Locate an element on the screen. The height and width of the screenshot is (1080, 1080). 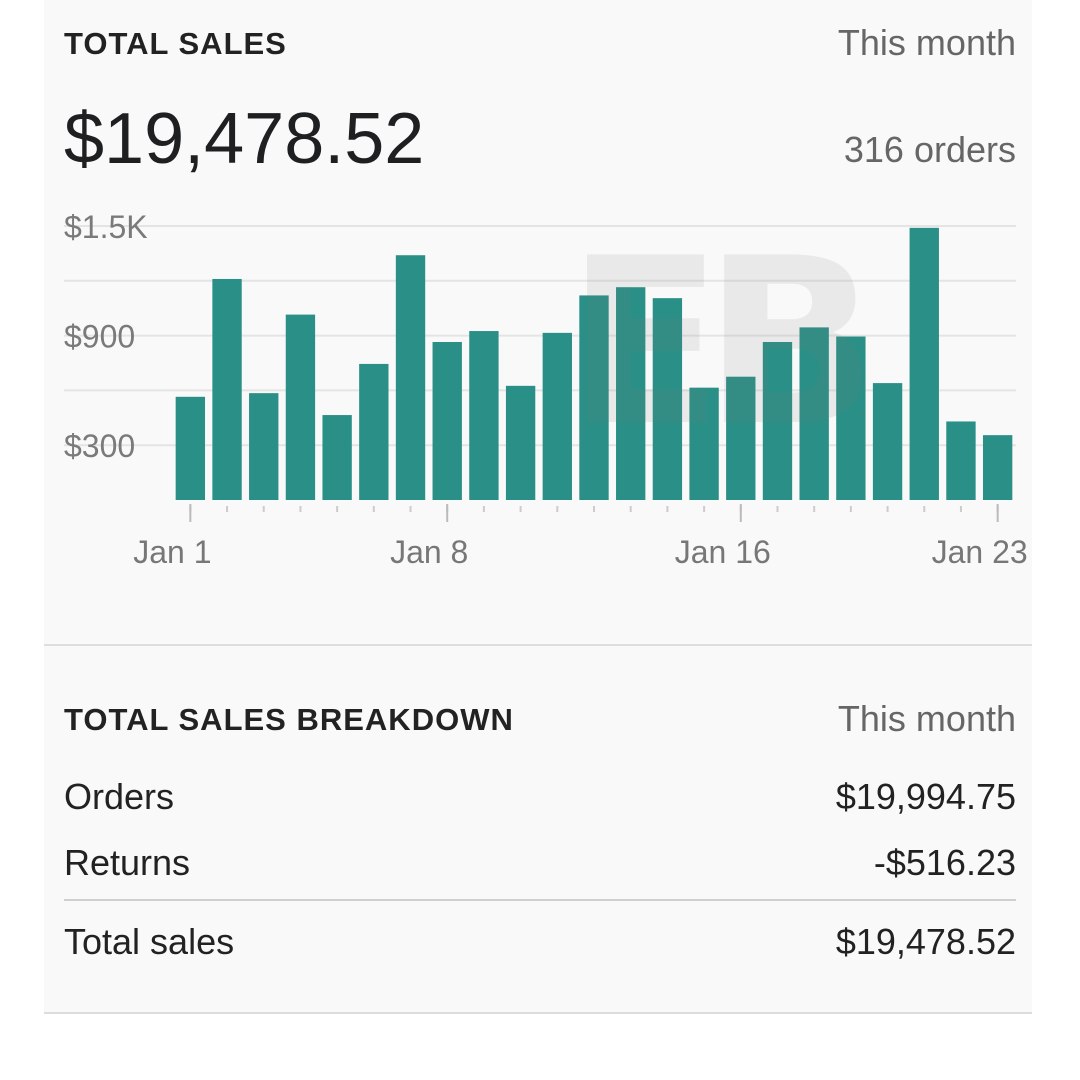
x-tick-label: Jan 23 is located at coordinates (980, 552).